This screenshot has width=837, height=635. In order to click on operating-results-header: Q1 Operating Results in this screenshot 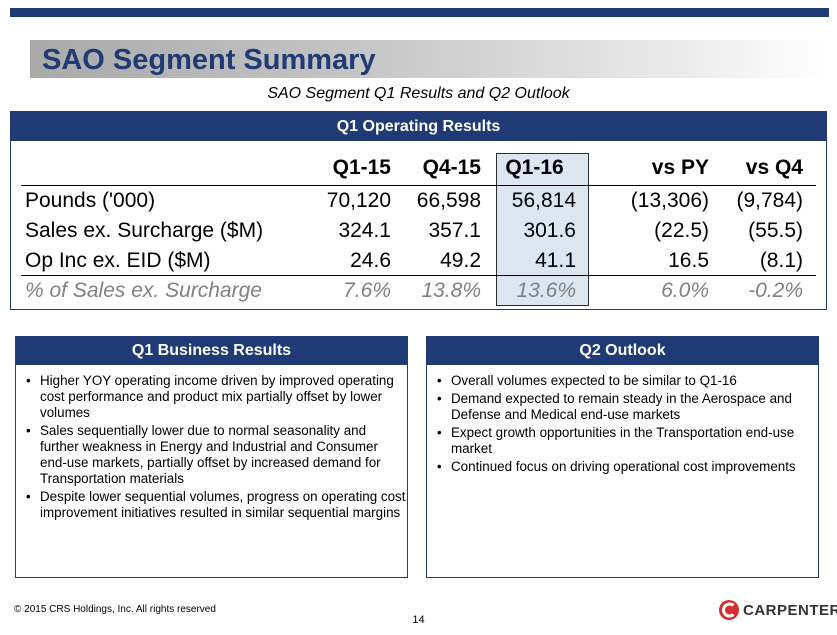, I will do `click(418, 126)`.